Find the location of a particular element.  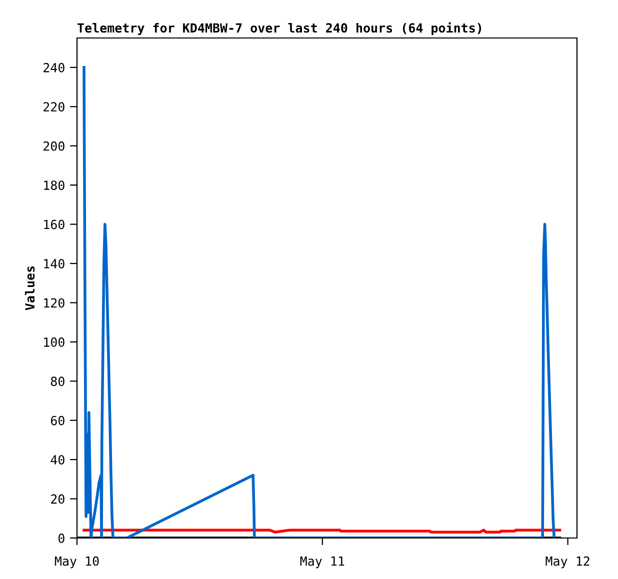

y-axis-title: Values is located at coordinates (29, 288).